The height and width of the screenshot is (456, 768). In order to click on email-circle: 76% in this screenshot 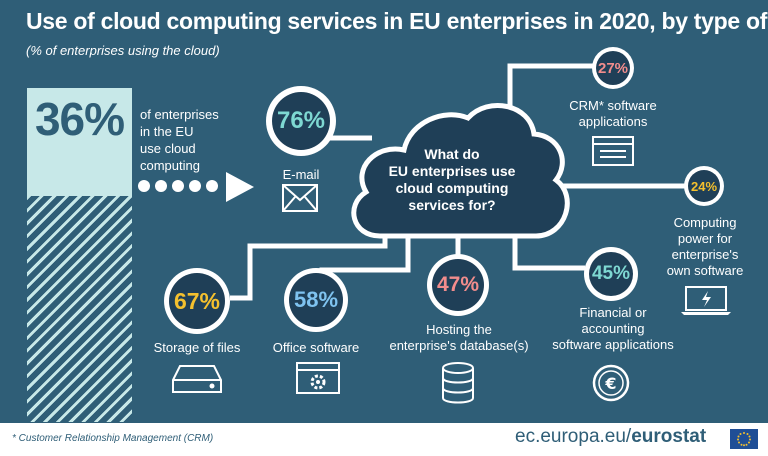, I will do `click(301, 121)`.